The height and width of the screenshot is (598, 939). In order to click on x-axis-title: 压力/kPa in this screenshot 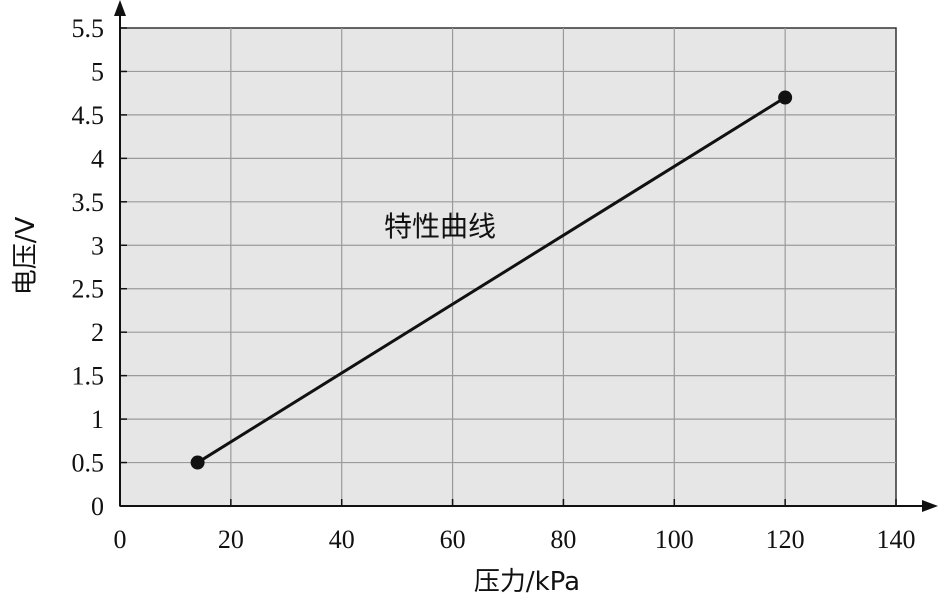, I will do `click(527, 582)`.